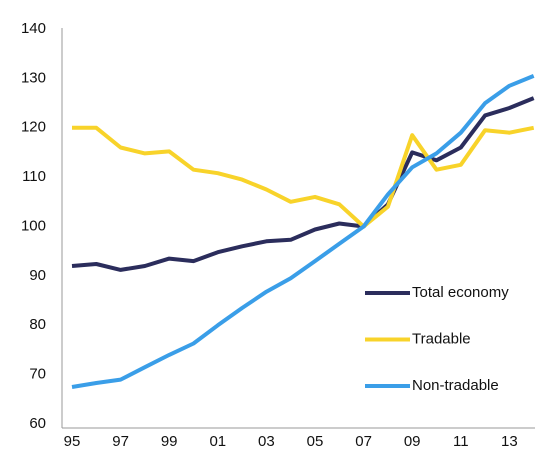  I want to click on y-tick-label: 140, so click(33, 28).